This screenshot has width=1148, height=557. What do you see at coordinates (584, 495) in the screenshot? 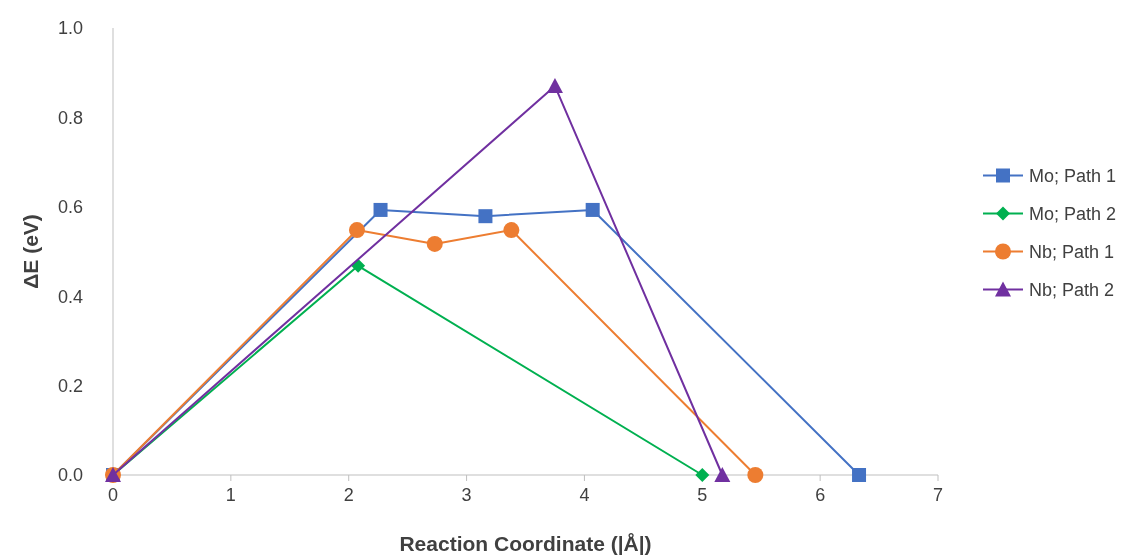
I see `x-tick-label: 4` at bounding box center [584, 495].